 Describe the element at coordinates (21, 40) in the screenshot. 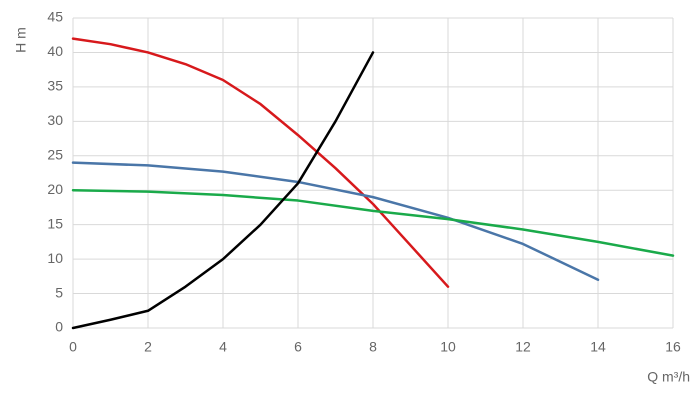

I see `y-axis-label: H m` at that location.